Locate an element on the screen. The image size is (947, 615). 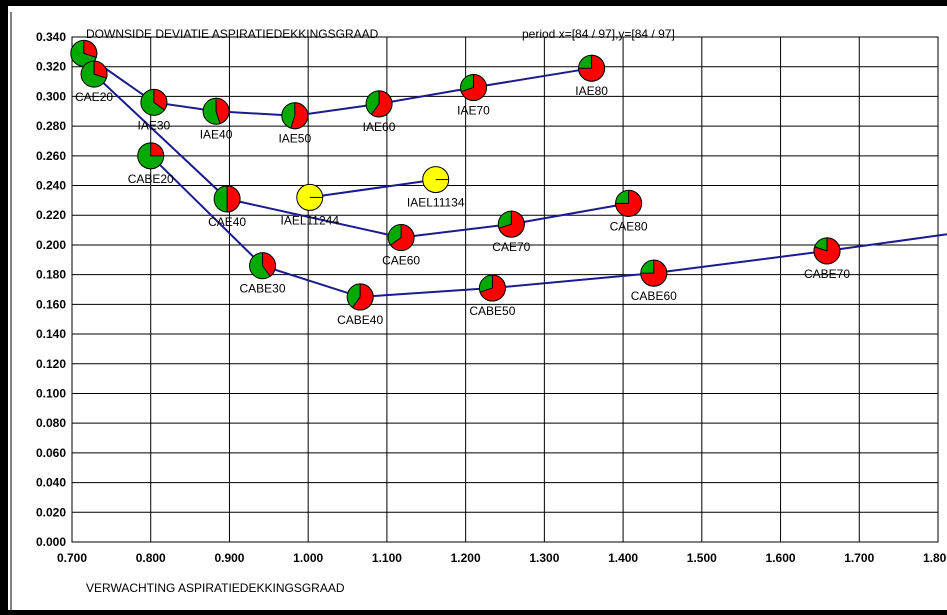
y-tick-label: 0.080 is located at coordinates (51, 423).